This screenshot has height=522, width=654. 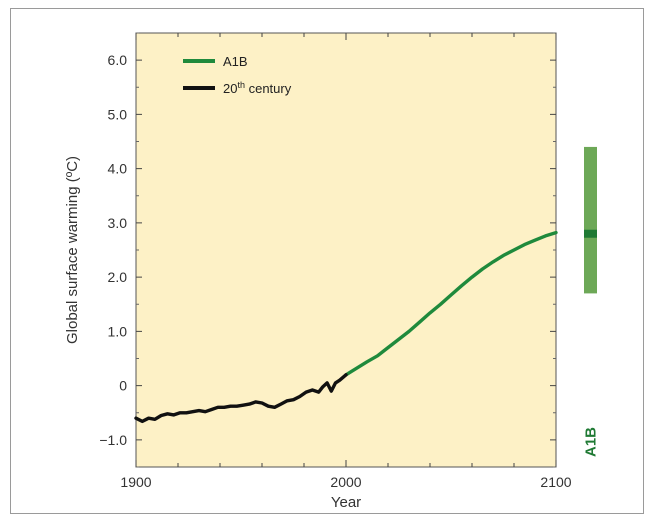 What do you see at coordinates (118, 277) in the screenshot?
I see `y-tick-label: 2.0` at bounding box center [118, 277].